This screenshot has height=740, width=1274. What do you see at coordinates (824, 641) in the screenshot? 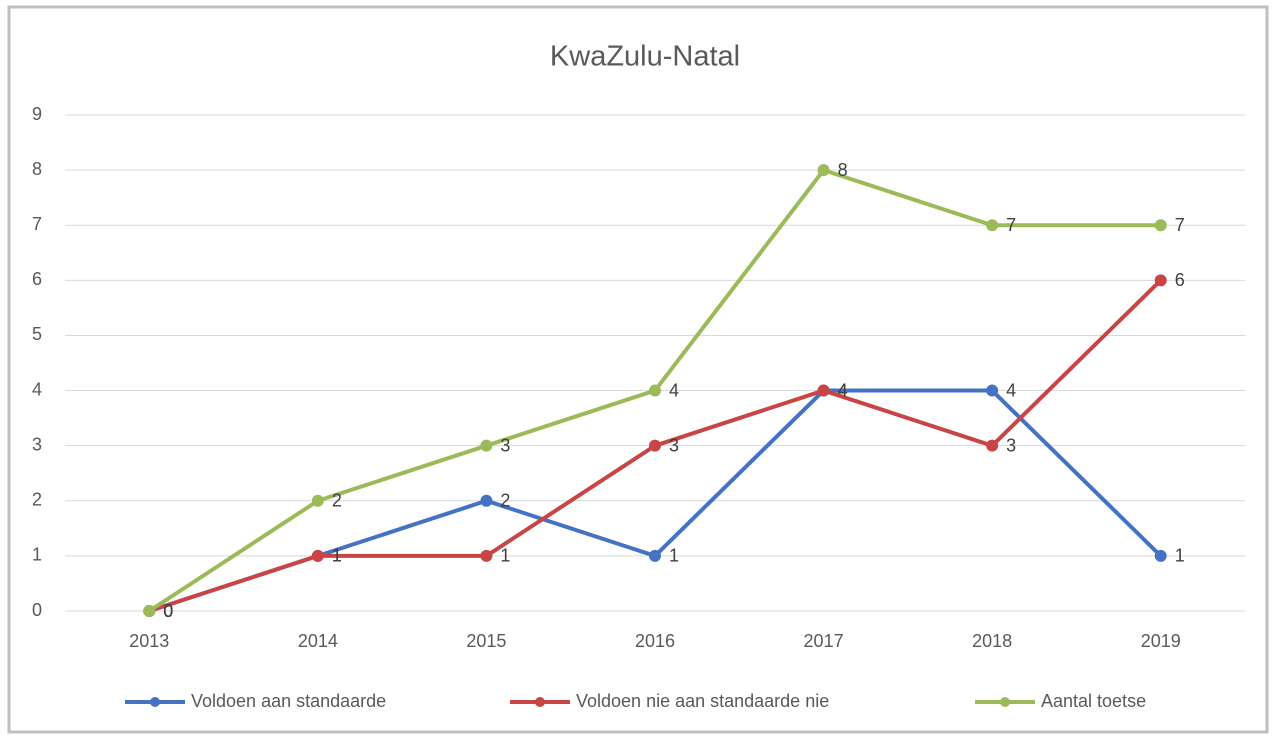
I see `x-tick-label: 2017` at bounding box center [824, 641].